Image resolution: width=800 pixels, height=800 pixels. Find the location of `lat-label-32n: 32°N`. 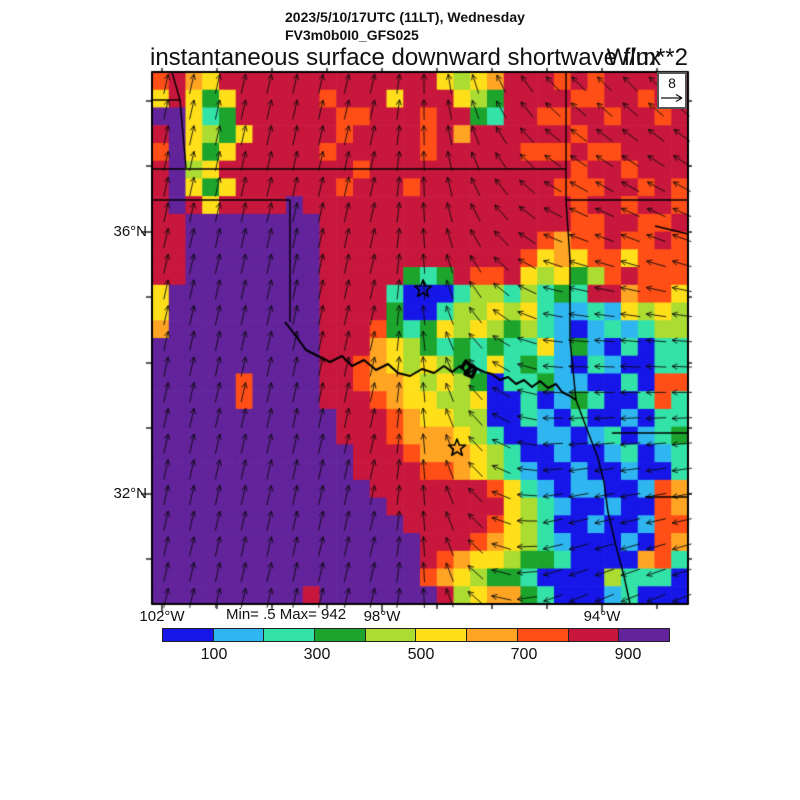

lat-label-32n: 32°N is located at coordinates (130, 493).